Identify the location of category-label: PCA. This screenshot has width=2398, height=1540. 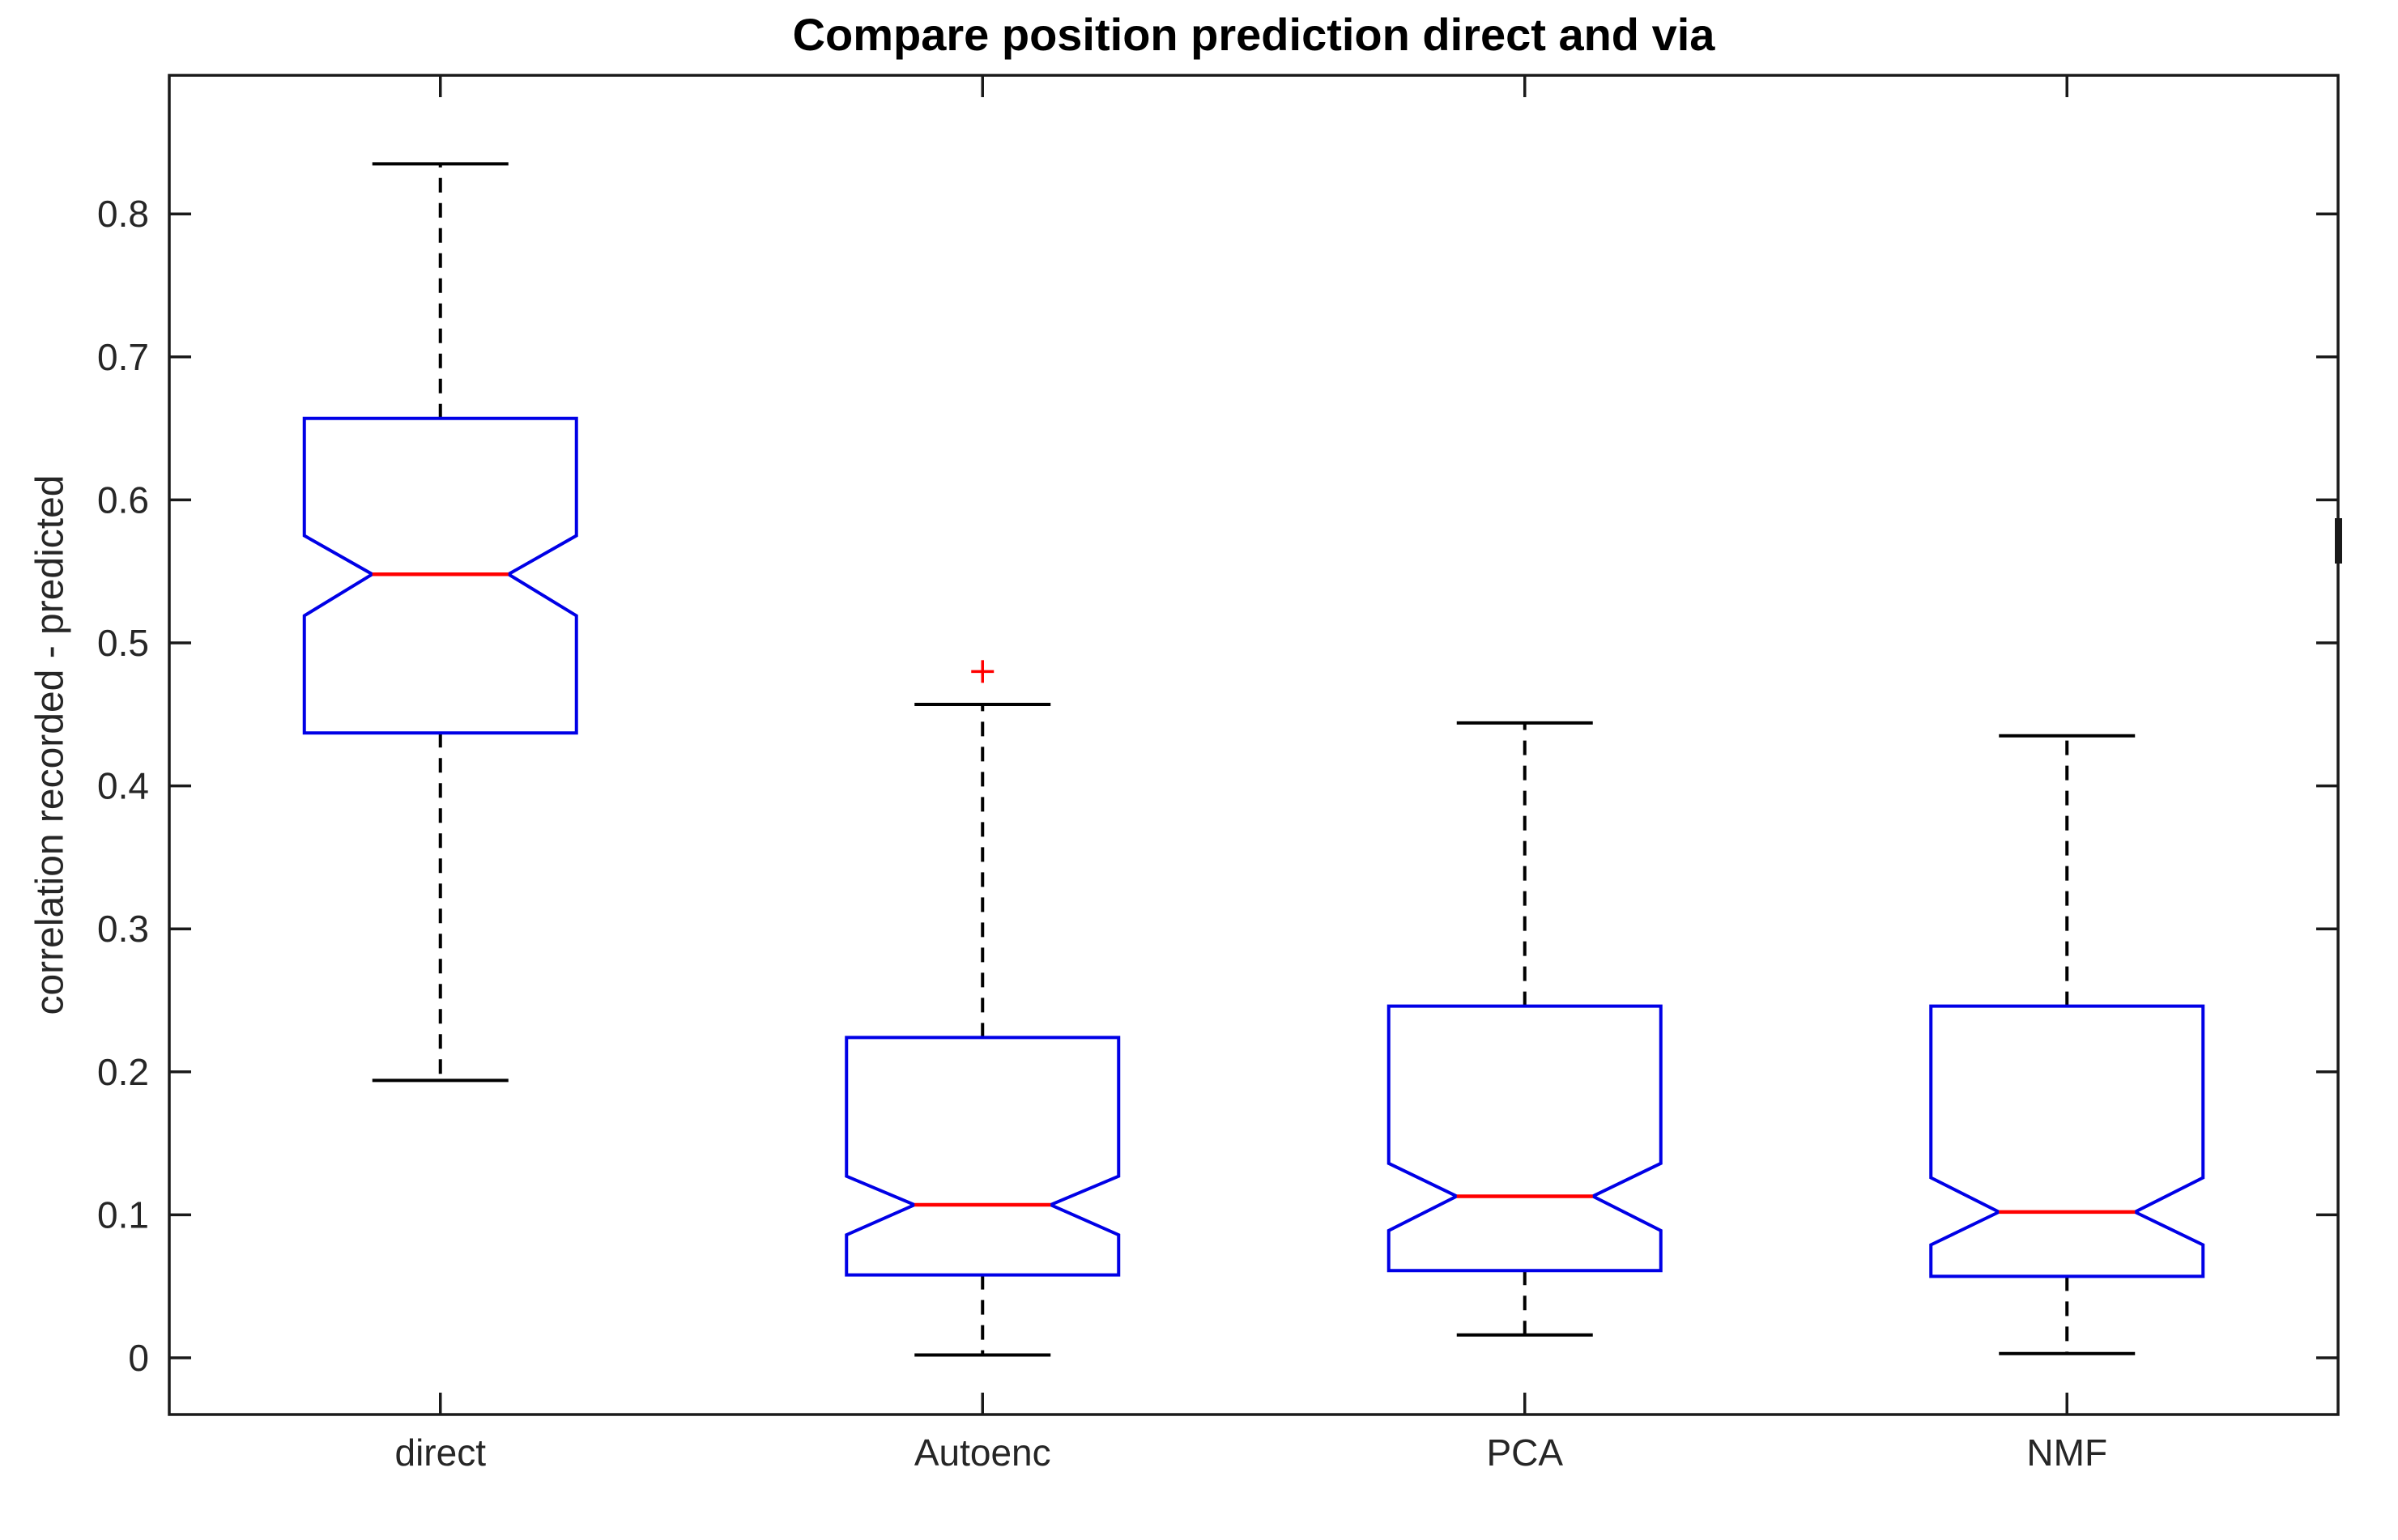
(1524, 1453).